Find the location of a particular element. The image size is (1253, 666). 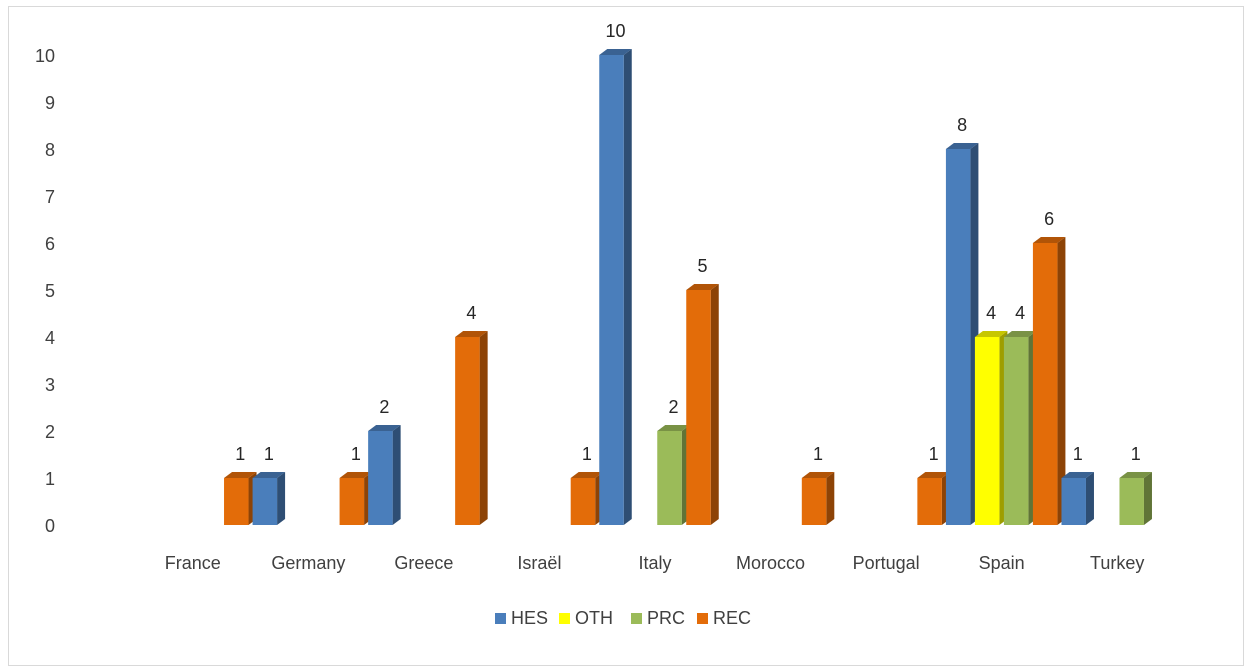

y-tick-label: 1 is located at coordinates (50, 479).